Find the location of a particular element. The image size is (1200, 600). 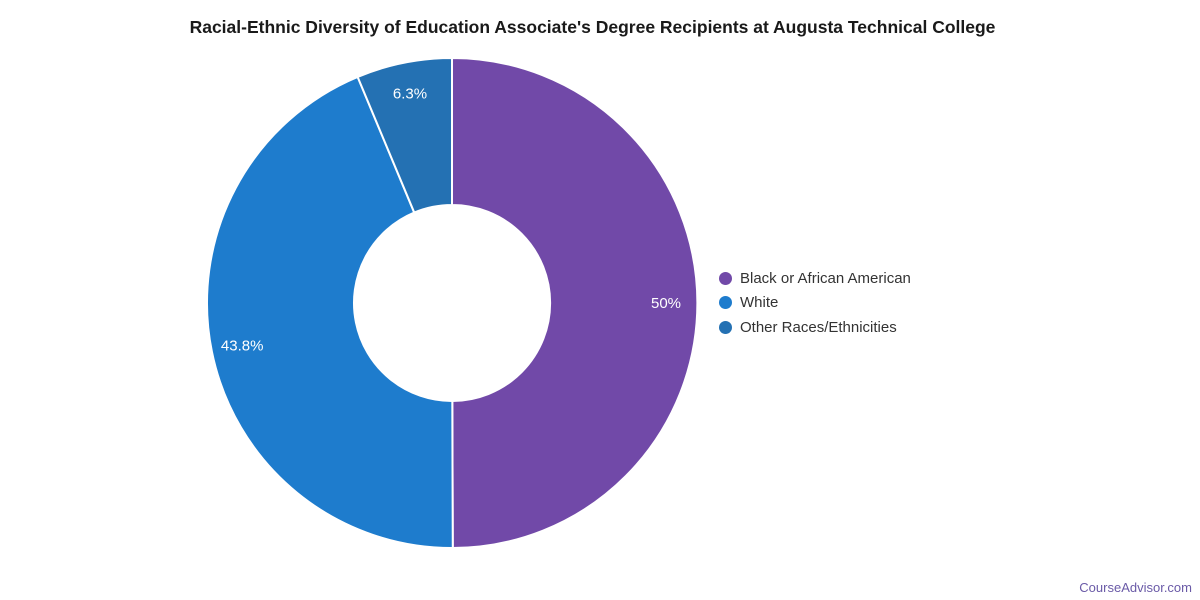

legend-item-2: Other Races/Ethnicities is located at coordinates (815, 327).